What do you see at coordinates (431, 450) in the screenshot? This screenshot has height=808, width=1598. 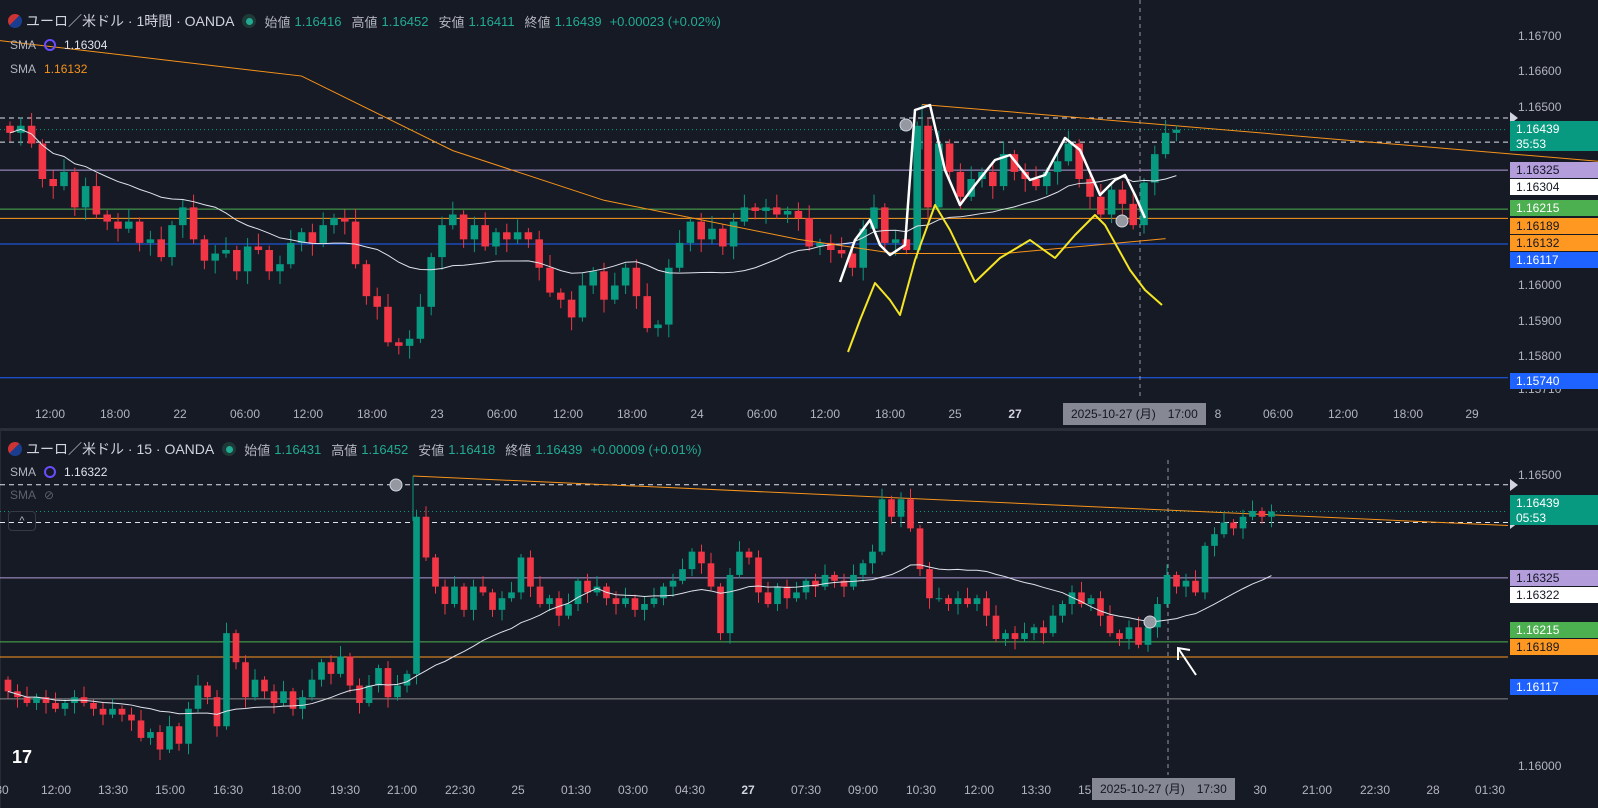 I see `low-label: 安値` at bounding box center [431, 450].